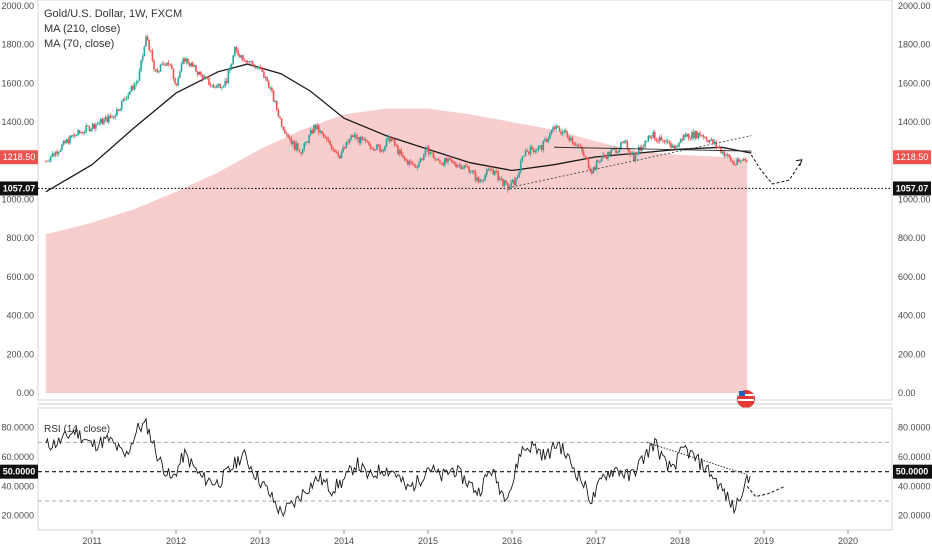  What do you see at coordinates (799, 162) in the screenshot?
I see `projection-arrowhead` at bounding box center [799, 162].